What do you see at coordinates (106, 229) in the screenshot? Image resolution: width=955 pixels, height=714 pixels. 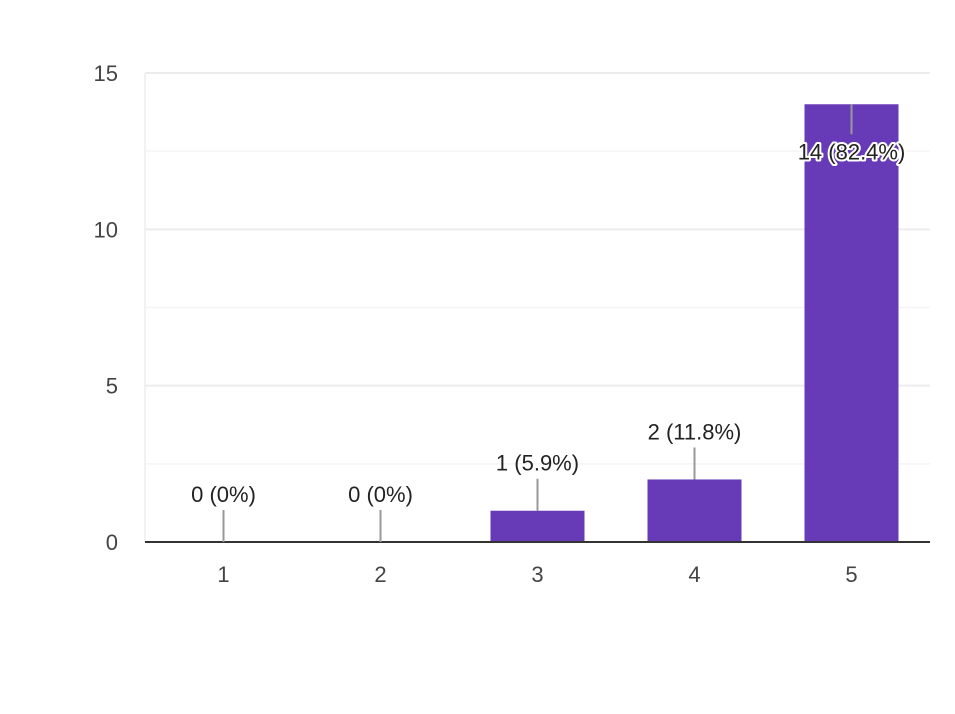 I see `y-tick-label: 10` at bounding box center [106, 229].